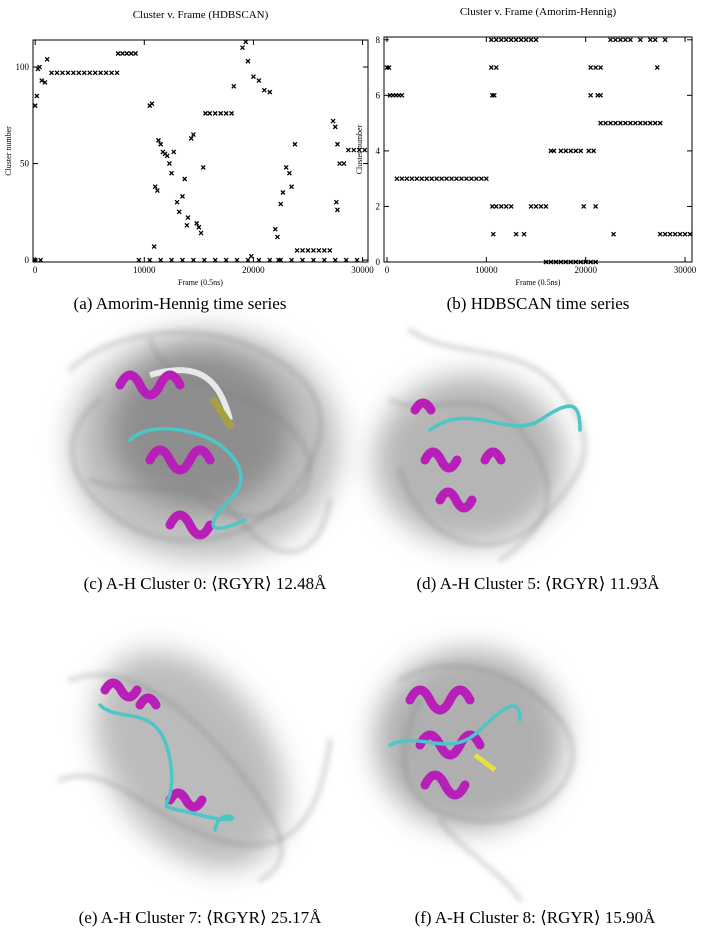 The width and height of the screenshot is (711, 940). Describe the element at coordinates (378, 40) in the screenshot. I see `y-tick-label: 8` at that location.